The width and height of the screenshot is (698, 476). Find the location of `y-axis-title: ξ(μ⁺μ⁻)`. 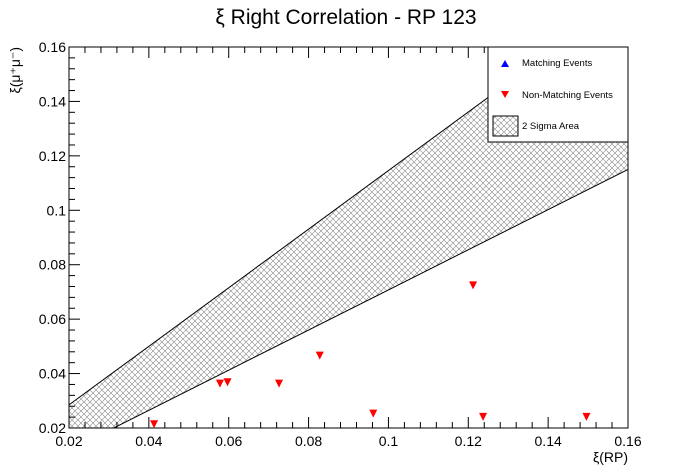

y-axis-title: ξ(μ⁺μ⁻) is located at coordinates (15, 70).